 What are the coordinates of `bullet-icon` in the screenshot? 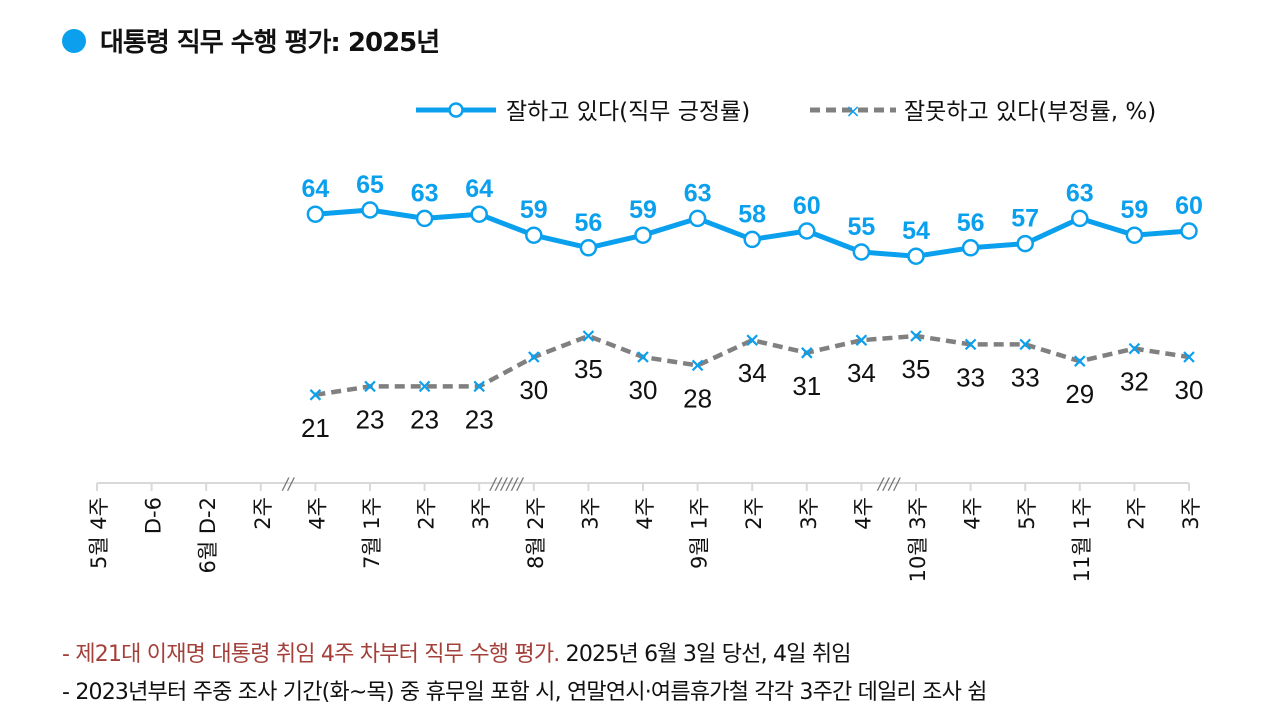 It's located at (74, 40).